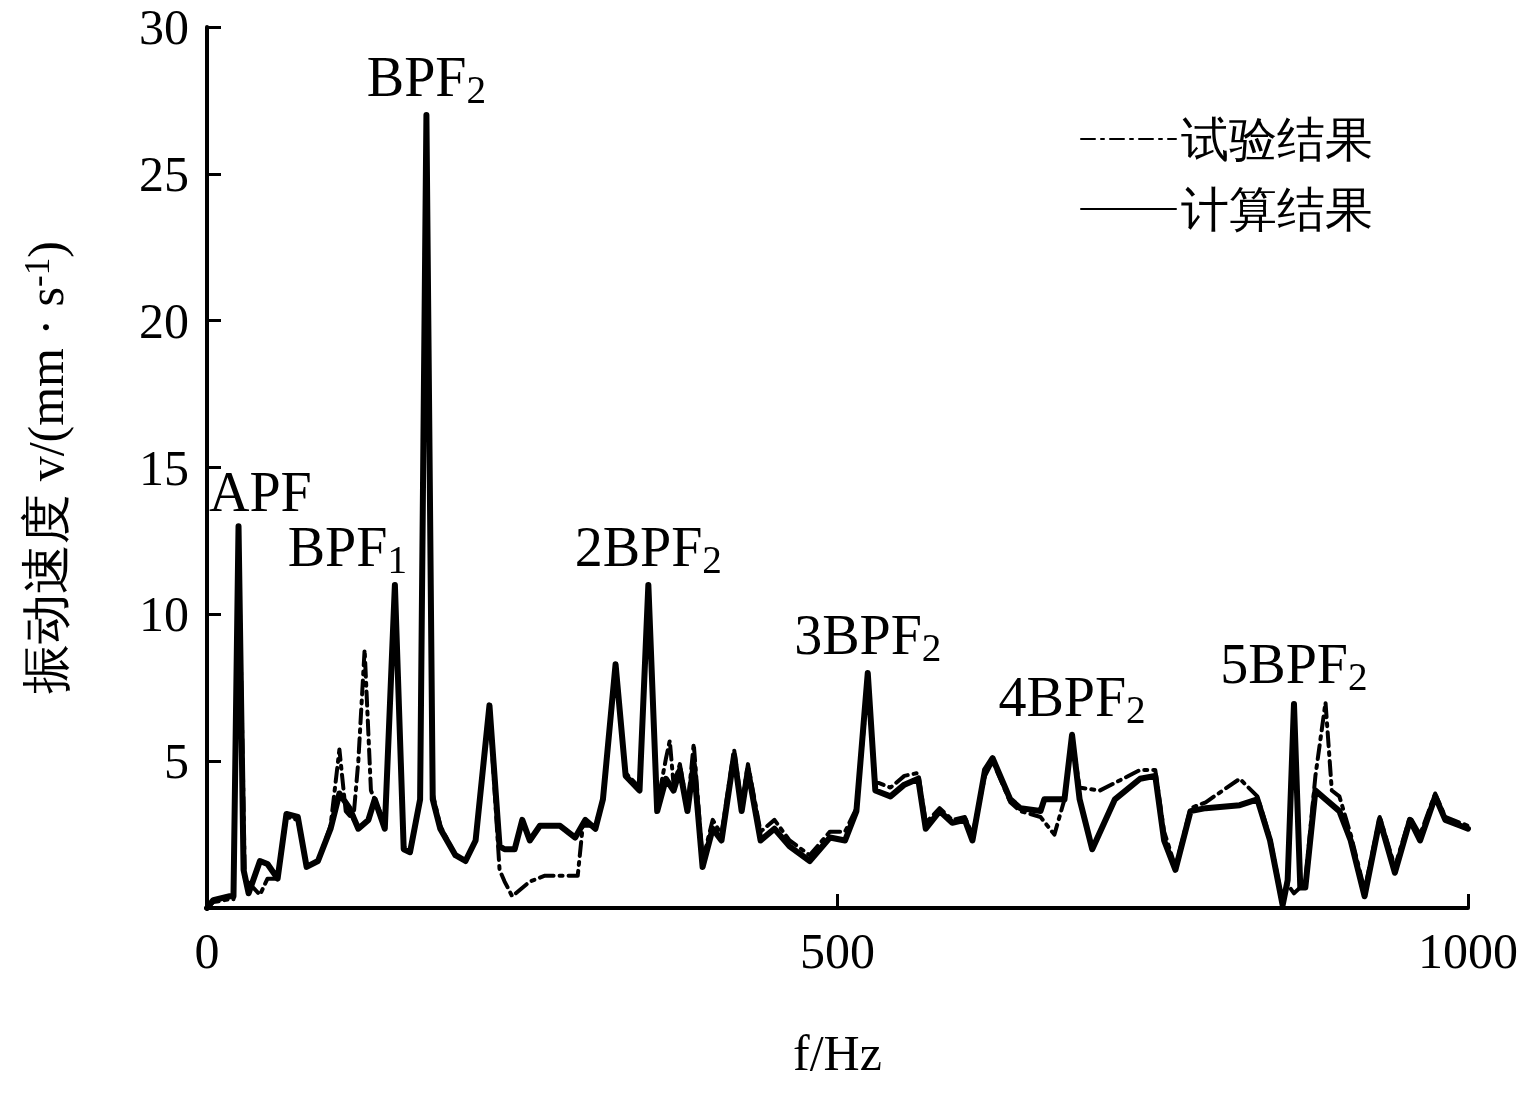 This screenshot has width=1538, height=1107. What do you see at coordinates (45, 467) in the screenshot?
I see `y-axis-title: 振动速度 v/(mm · s-1)` at bounding box center [45, 467].